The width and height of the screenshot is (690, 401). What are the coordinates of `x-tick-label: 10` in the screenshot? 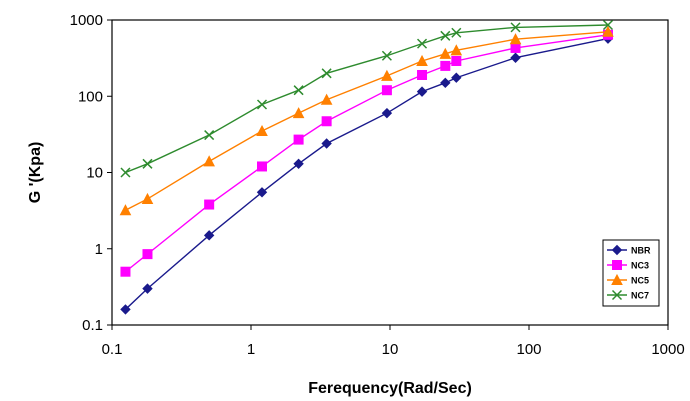 It's located at (390, 349).